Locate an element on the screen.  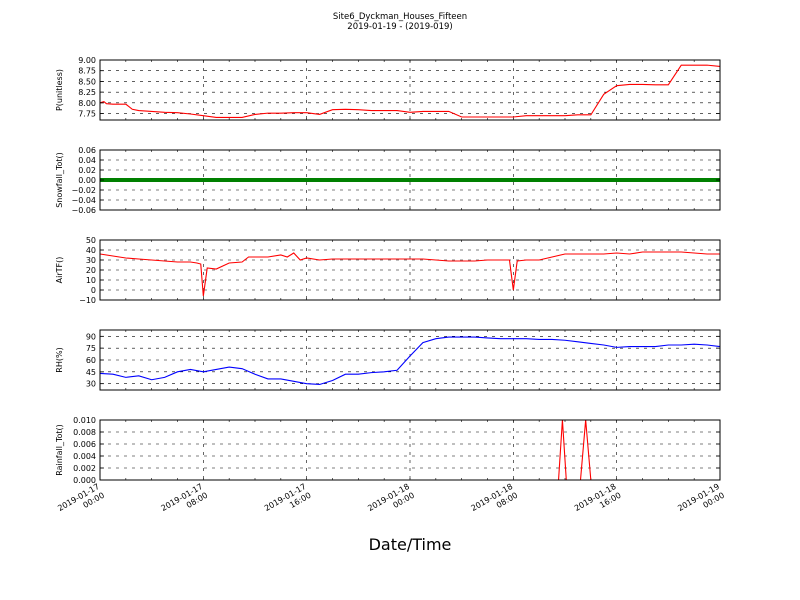
y-tick-label: 0.000 is located at coordinates (84, 480).